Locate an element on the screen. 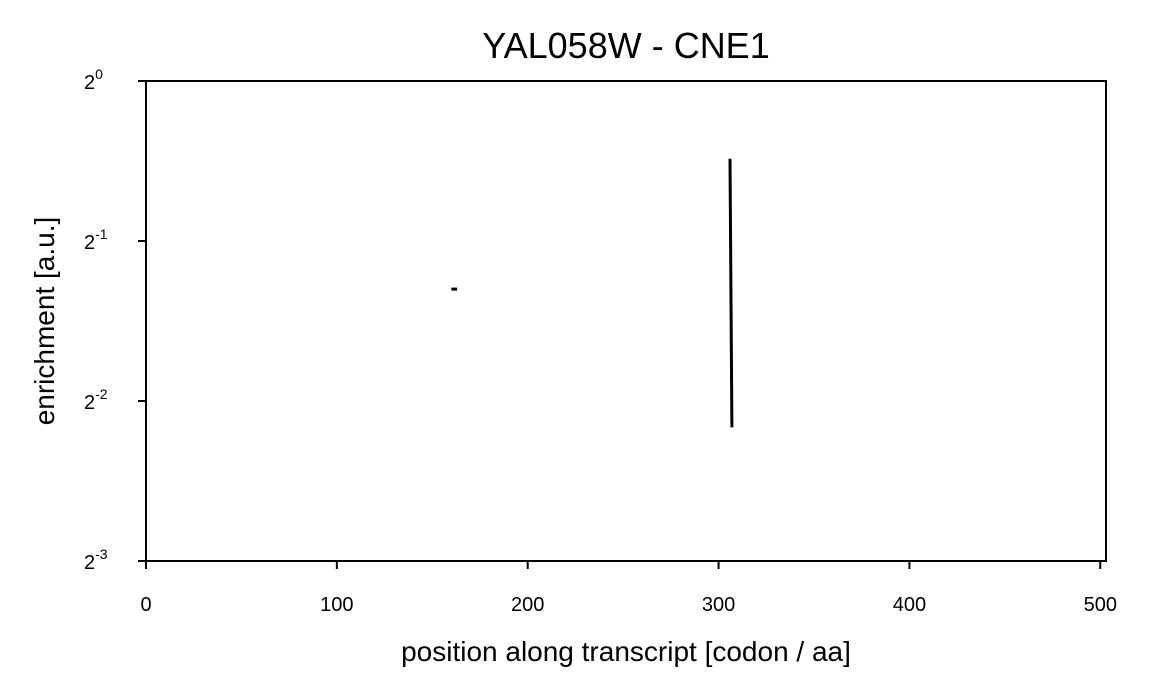  x-tick-label: 500 is located at coordinates (1100, 605).